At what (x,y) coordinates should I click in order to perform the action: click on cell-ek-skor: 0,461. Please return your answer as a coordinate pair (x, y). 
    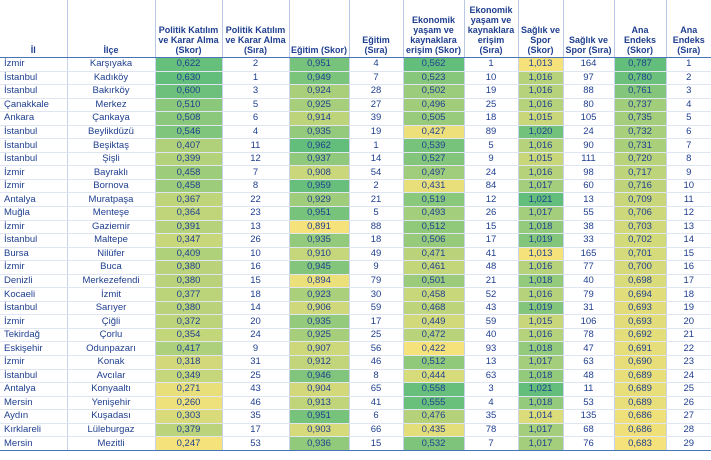
    Looking at the image, I should click on (434, 267).